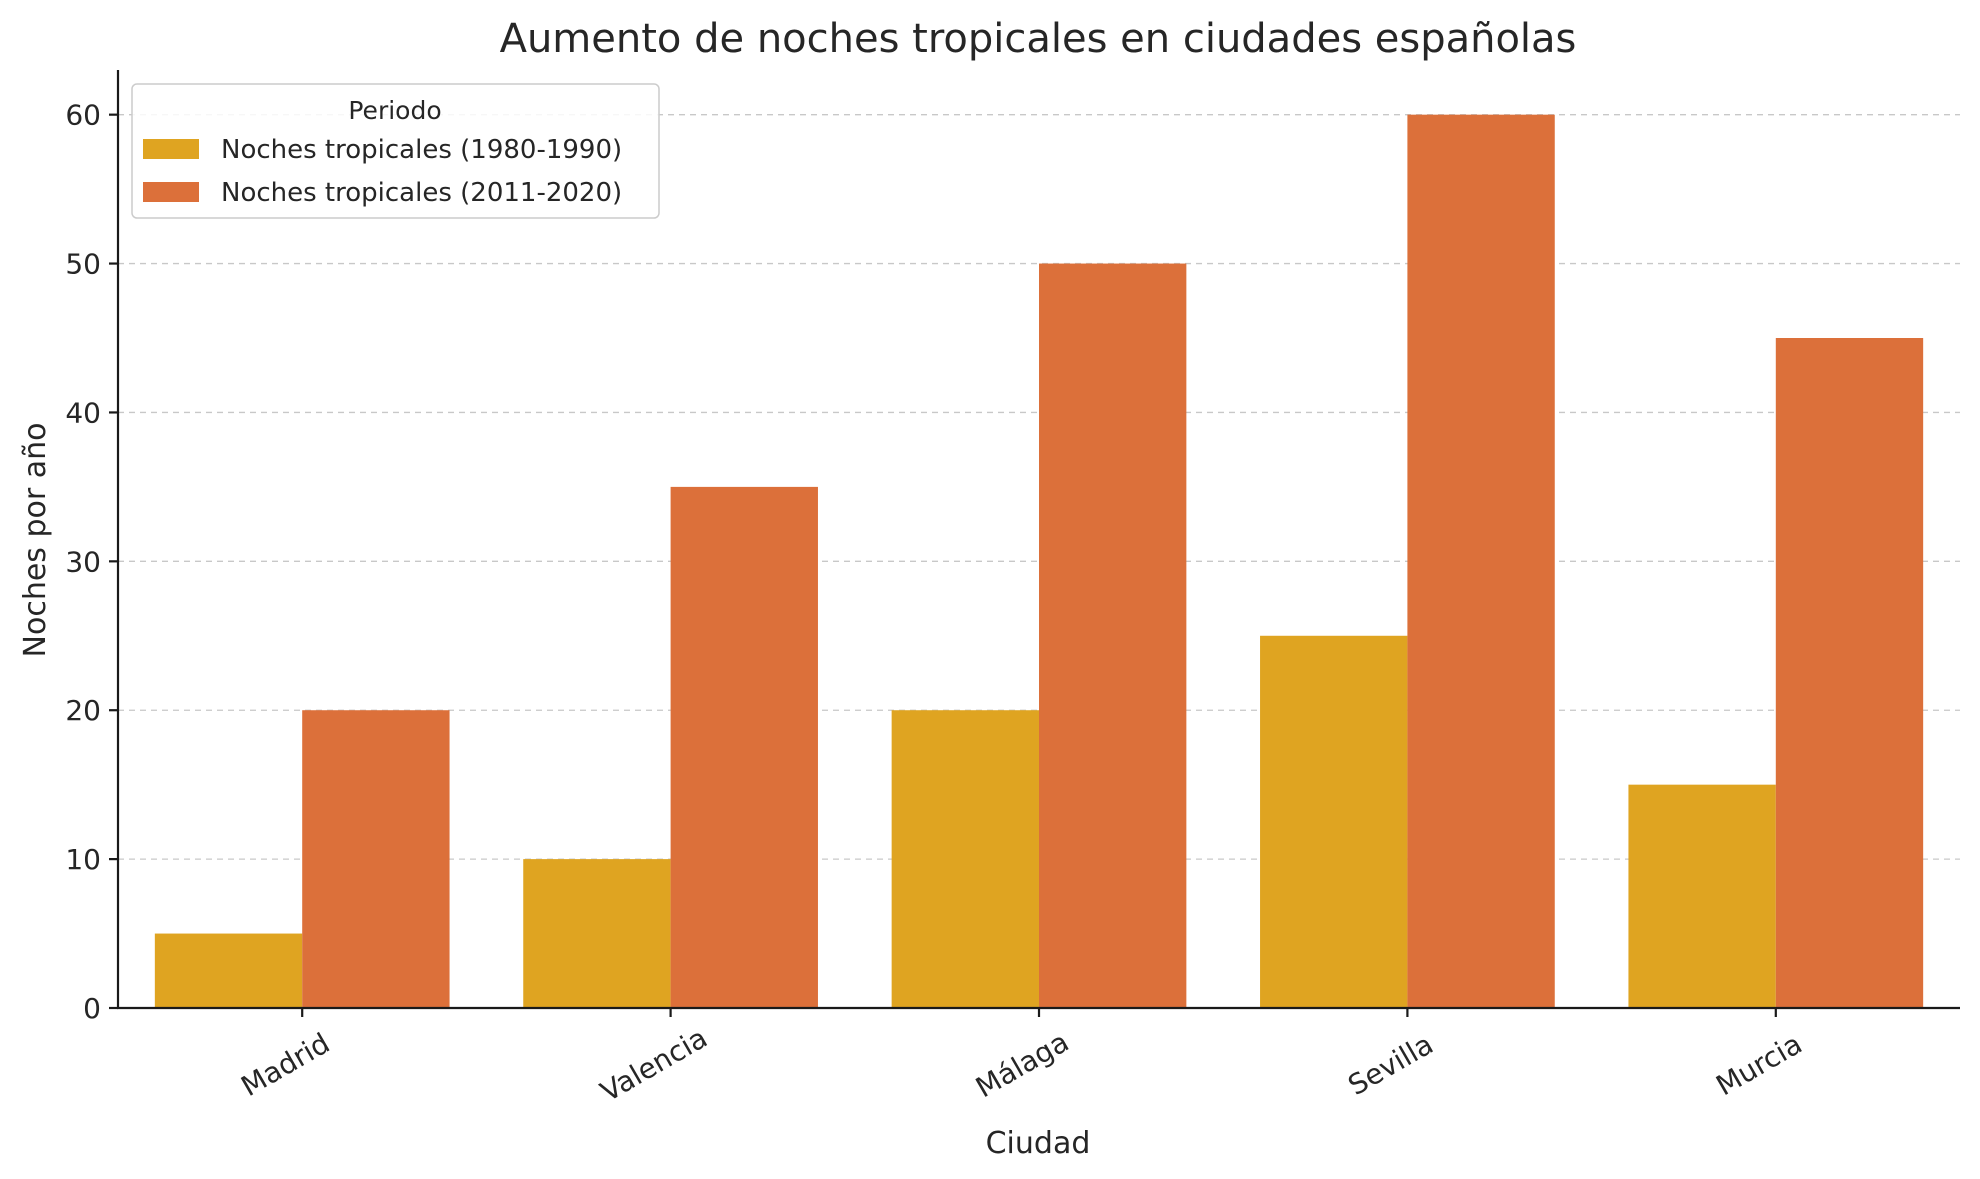 The width and height of the screenshot is (1980, 1179). I want to click on legend-title: Periodo, so click(394, 110).